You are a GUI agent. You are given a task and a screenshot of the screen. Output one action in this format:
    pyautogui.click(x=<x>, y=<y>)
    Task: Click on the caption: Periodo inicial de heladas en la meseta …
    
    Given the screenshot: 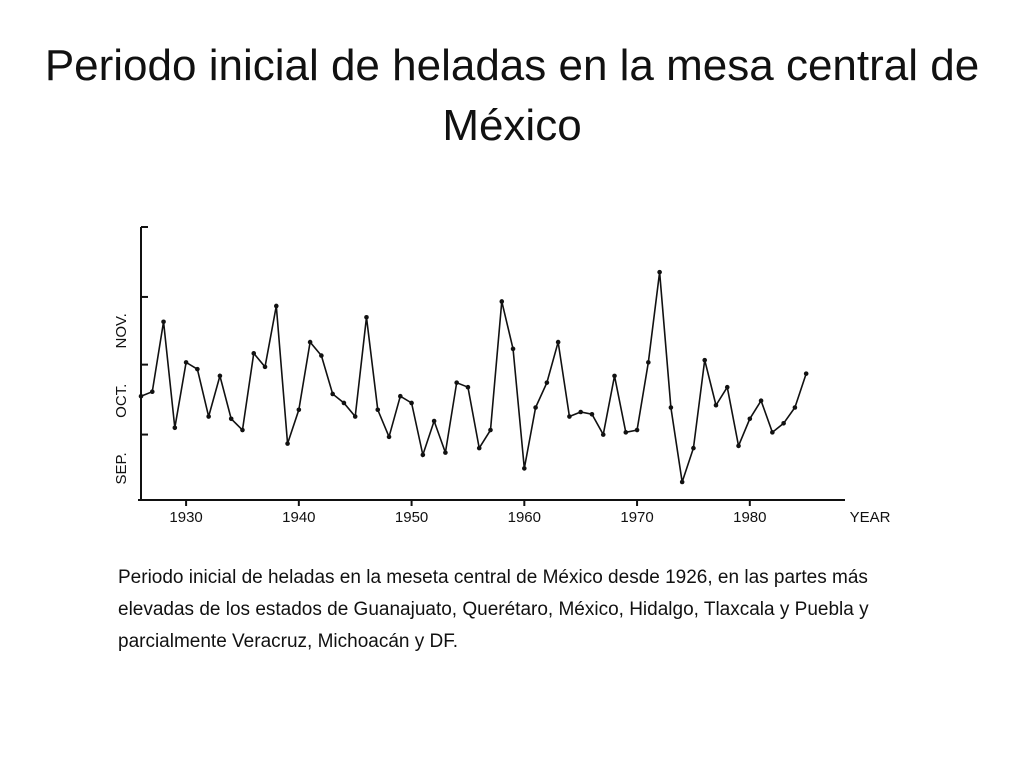 What is the action you would take?
    pyautogui.click(x=493, y=609)
    